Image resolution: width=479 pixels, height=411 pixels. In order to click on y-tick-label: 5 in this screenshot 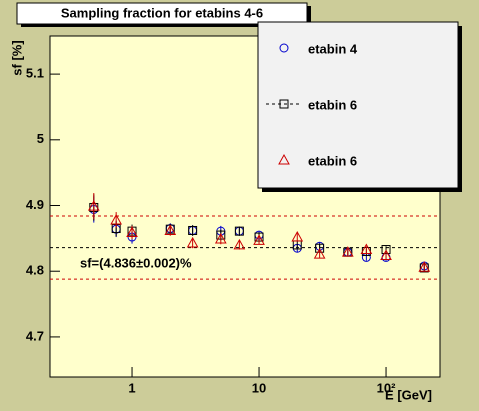, I will do `click(40, 138)`.